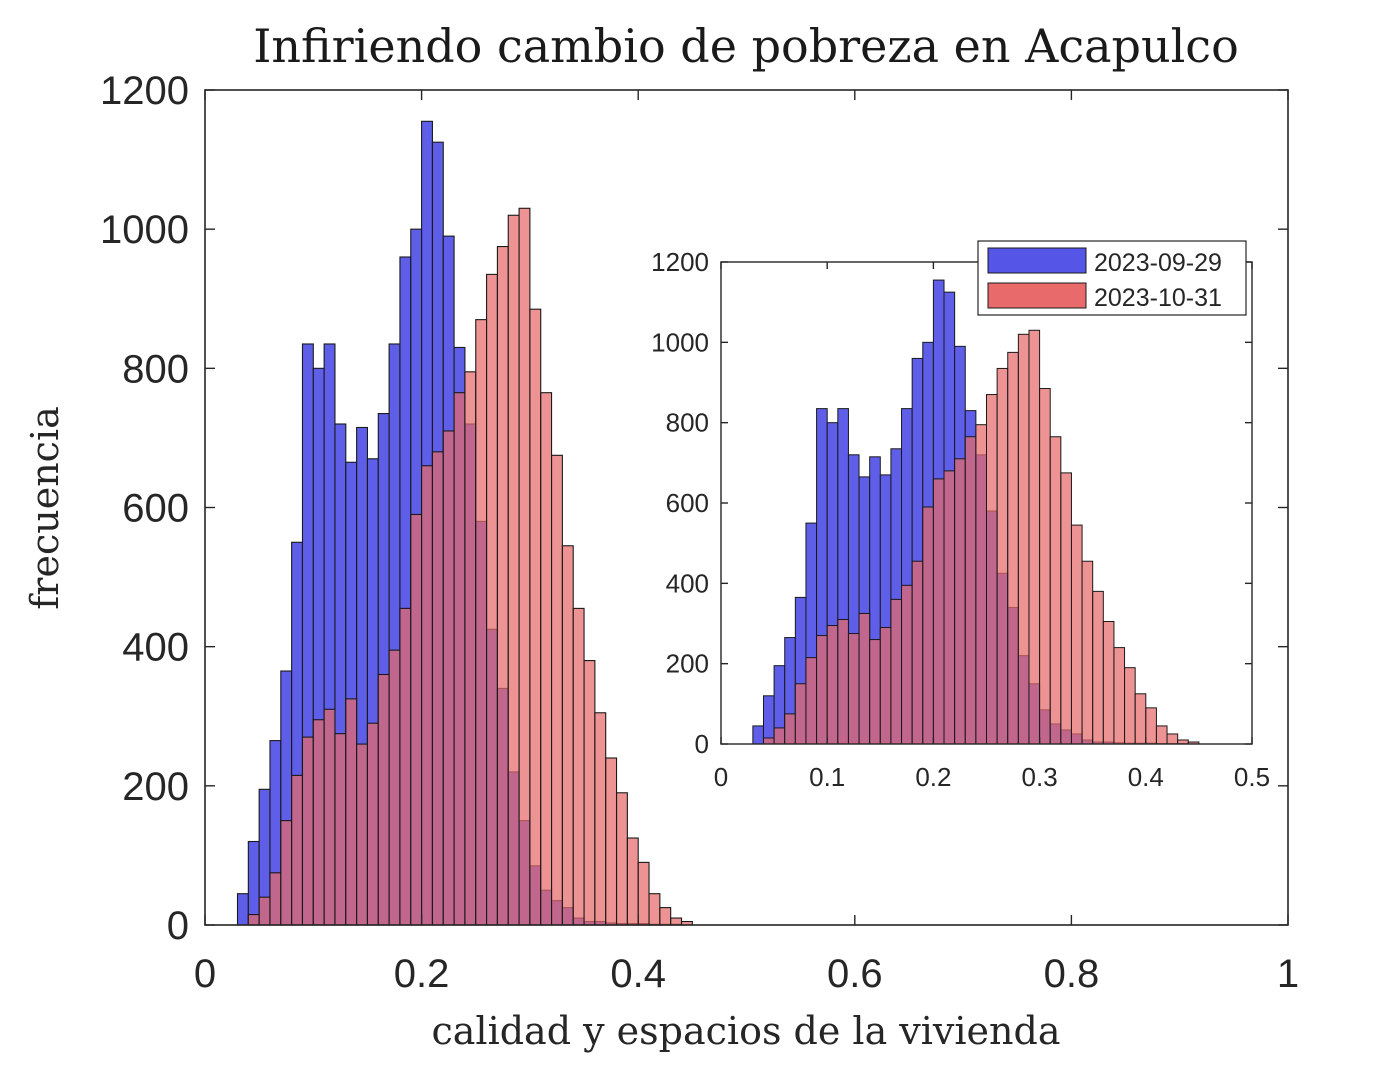  What do you see at coordinates (1112, 278) in the screenshot?
I see `legend: 2023-09-29 2023-10-31` at bounding box center [1112, 278].